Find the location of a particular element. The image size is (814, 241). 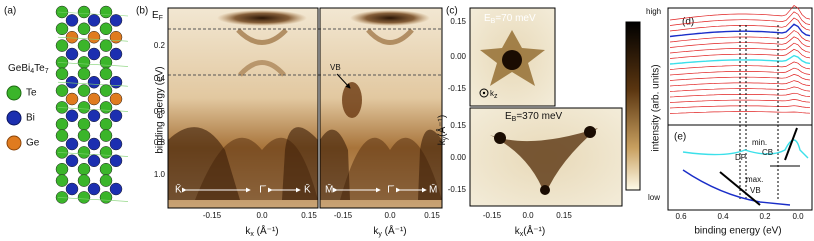

arrow is located at coordinates (343, 81).